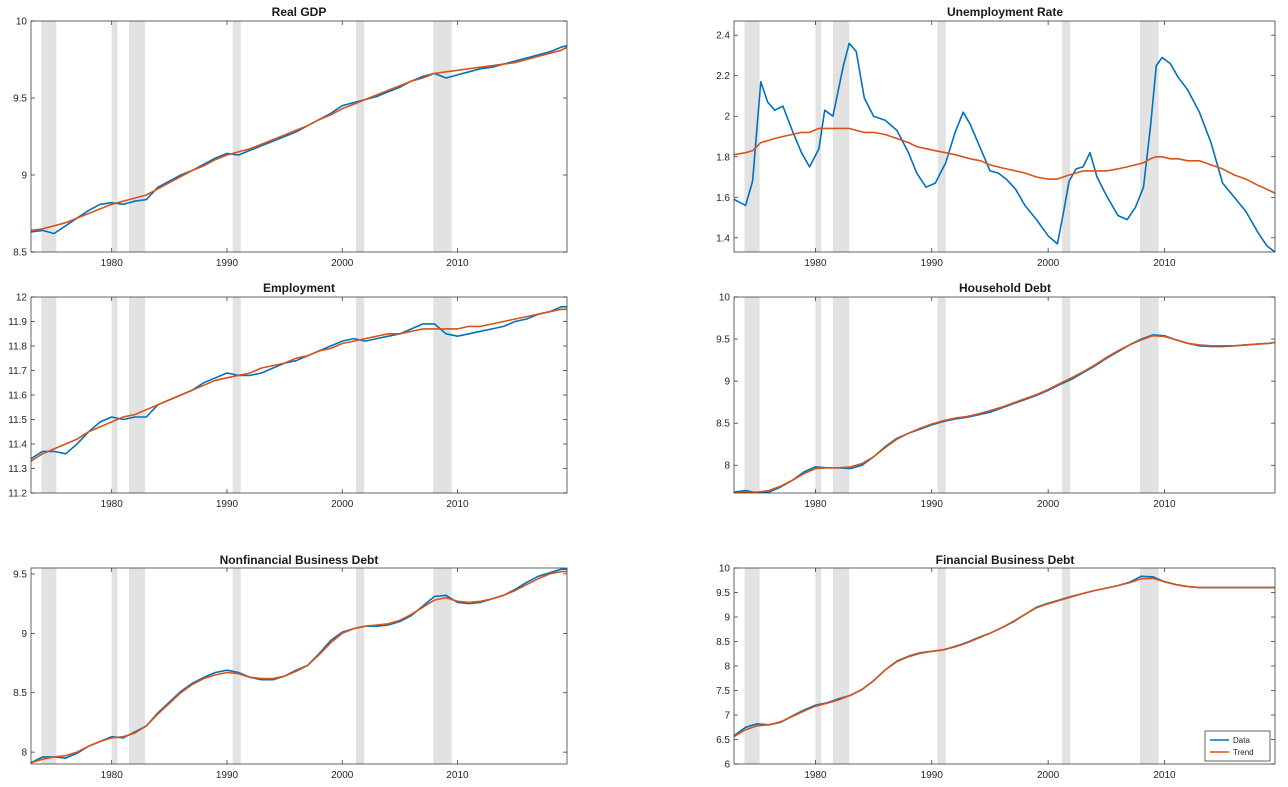 The width and height of the screenshot is (1288, 787). What do you see at coordinates (1243, 752) in the screenshot?
I see `legend-trend-label: Trend` at bounding box center [1243, 752].